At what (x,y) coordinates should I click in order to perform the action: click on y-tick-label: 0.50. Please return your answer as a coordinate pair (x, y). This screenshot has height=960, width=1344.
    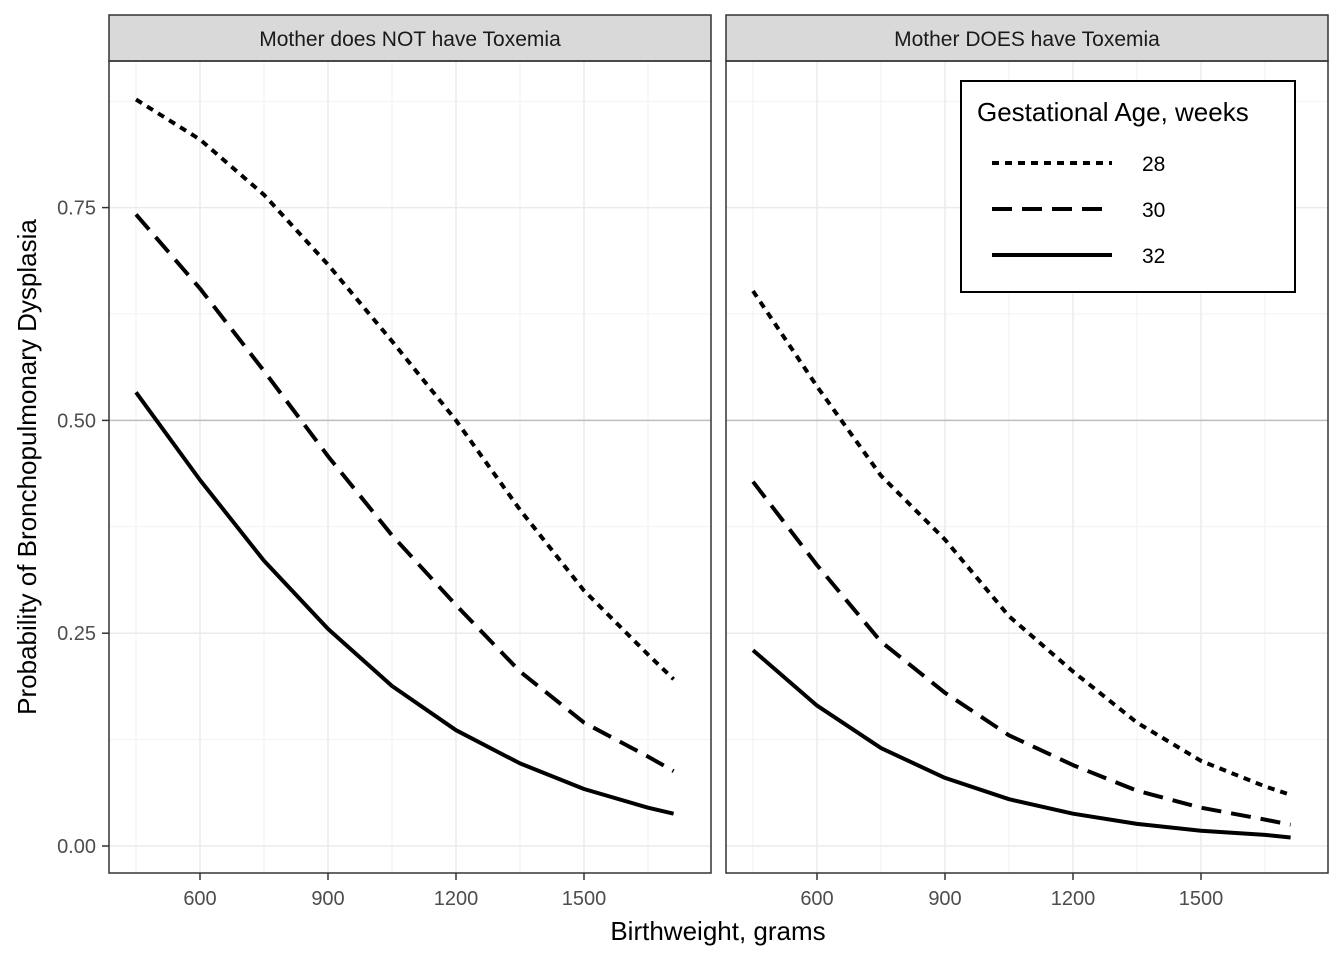
    Looking at the image, I should click on (76, 421).